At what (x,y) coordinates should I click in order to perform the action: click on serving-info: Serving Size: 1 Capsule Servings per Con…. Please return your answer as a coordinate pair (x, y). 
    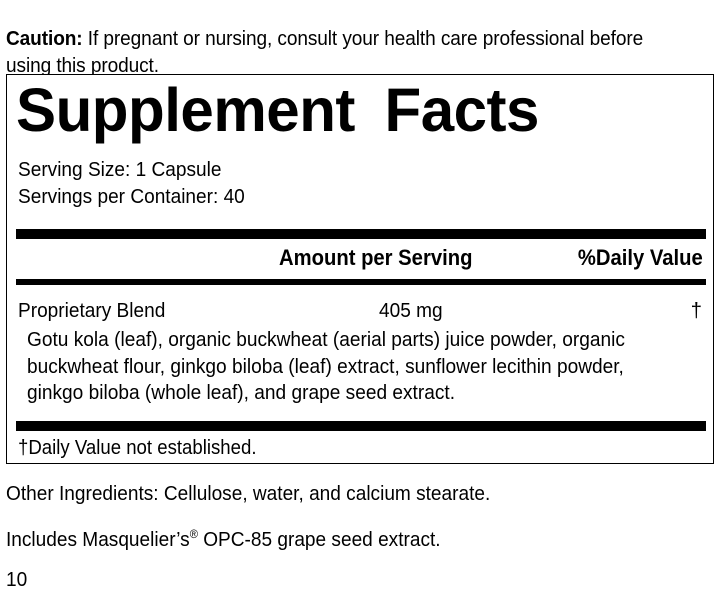
    Looking at the image, I should click on (131, 183).